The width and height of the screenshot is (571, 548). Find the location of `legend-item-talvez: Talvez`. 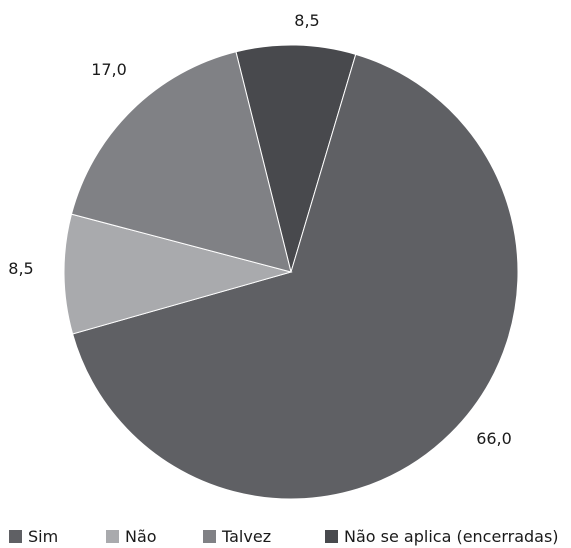

legend-item-talvez: Talvez is located at coordinates (237, 536).